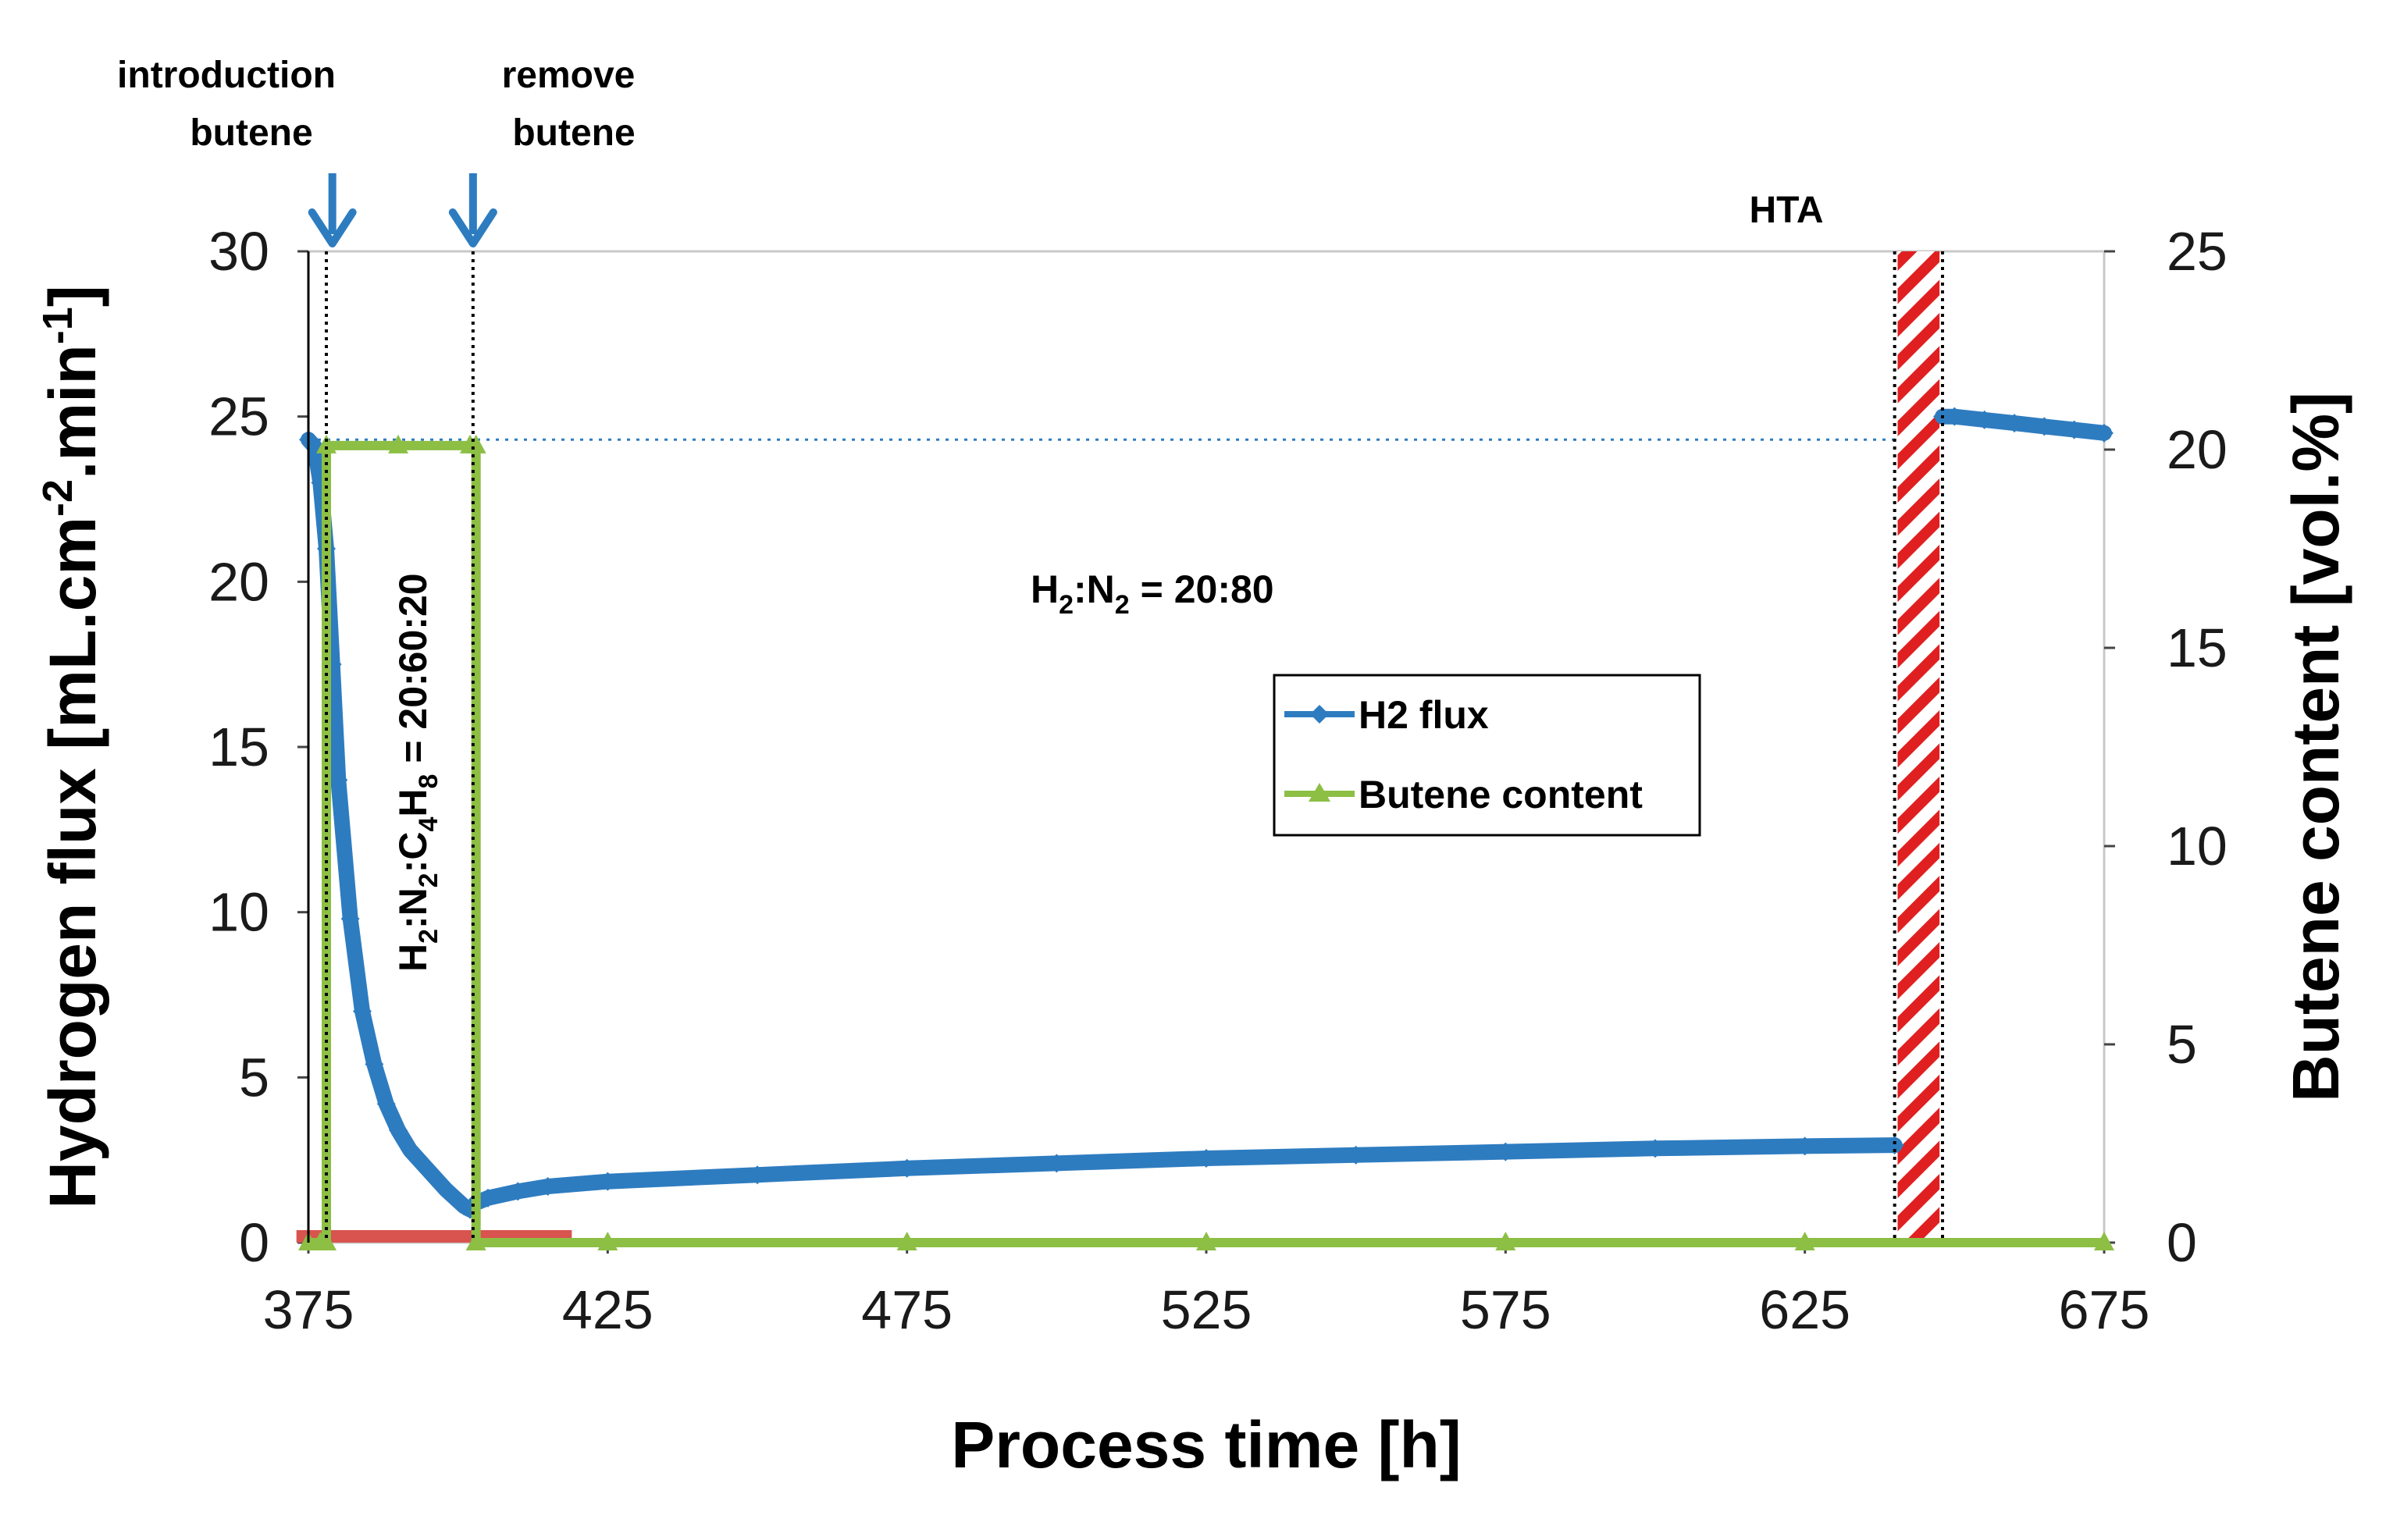 This screenshot has width=2386, height=1540. What do you see at coordinates (1804, 1309) in the screenshot?
I see `x-tick-label: 625` at bounding box center [1804, 1309].